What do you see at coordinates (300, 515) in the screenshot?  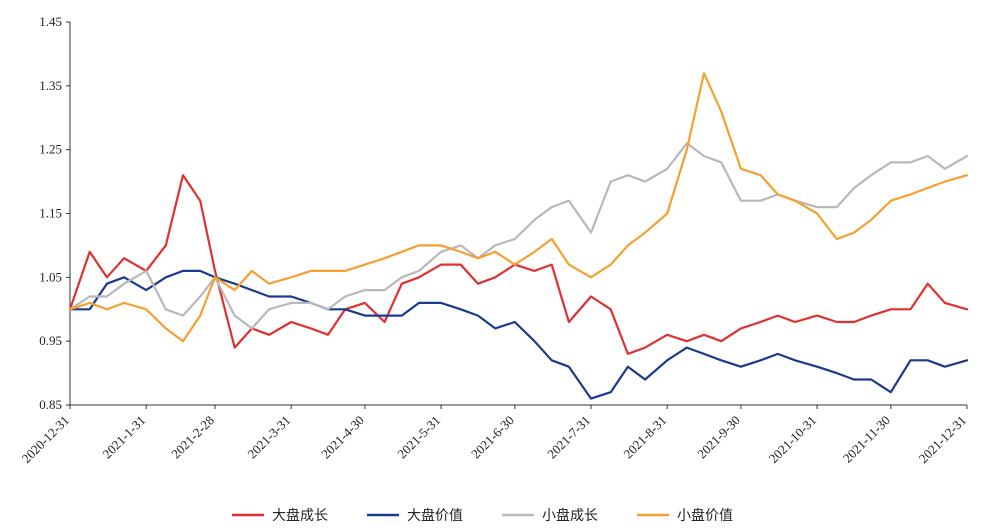 I see `legend-label: 大盘成长` at bounding box center [300, 515].